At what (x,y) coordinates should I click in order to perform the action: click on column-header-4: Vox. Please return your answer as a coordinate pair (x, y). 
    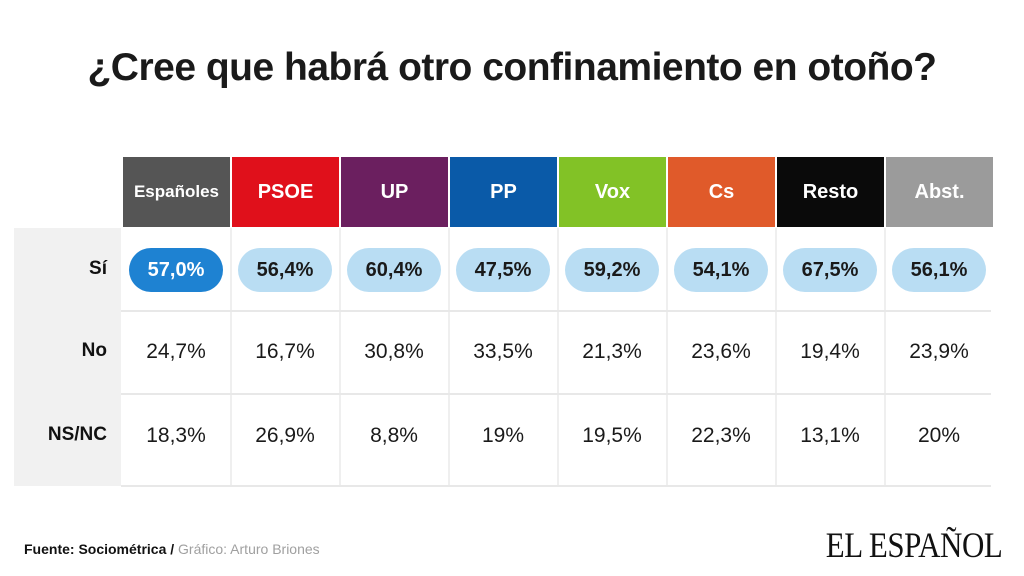
    Looking at the image, I should click on (612, 192).